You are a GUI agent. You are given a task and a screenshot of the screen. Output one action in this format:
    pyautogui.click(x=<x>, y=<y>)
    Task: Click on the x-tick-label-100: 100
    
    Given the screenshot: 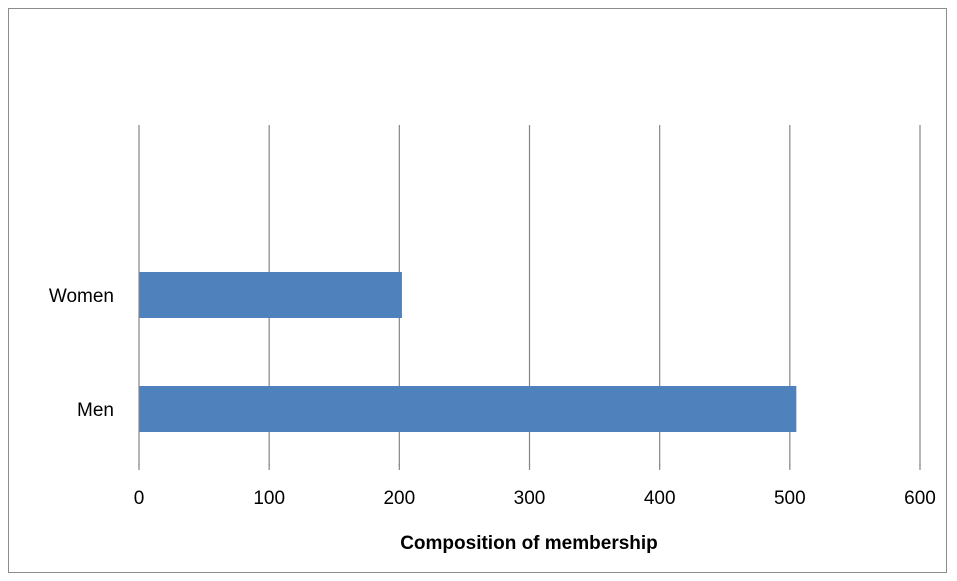 What is the action you would take?
    pyautogui.click(x=269, y=498)
    